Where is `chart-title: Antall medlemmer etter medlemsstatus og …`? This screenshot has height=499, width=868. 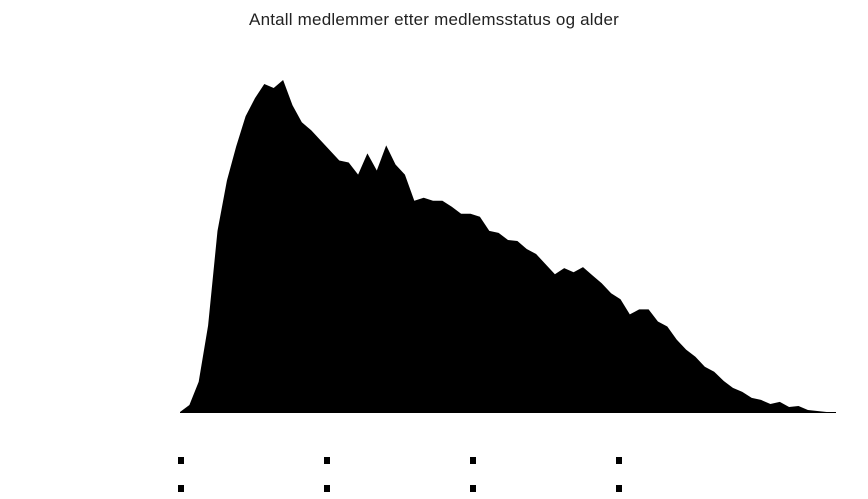 chart-title: Antall medlemmer etter medlemsstatus og … is located at coordinates (434, 19).